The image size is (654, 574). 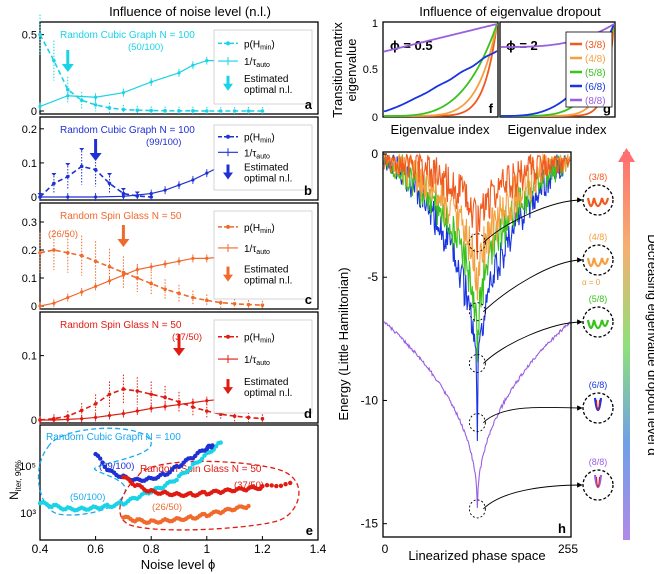 What do you see at coordinates (440, 81) in the screenshot?
I see `eig-curve-(6/8)` at bounding box center [440, 81].